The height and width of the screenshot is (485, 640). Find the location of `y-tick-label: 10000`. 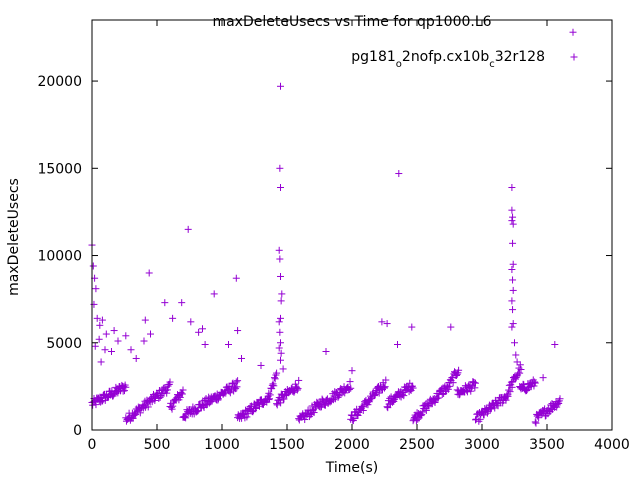

y-tick-label: 10000 is located at coordinates (59, 257).